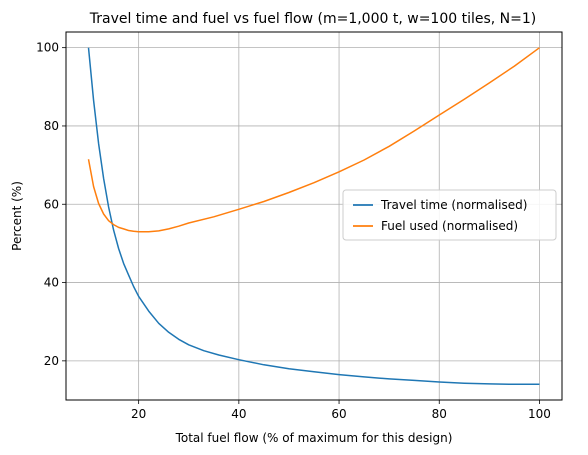  I want to click on y-tick-label: 80, so click(51, 126).